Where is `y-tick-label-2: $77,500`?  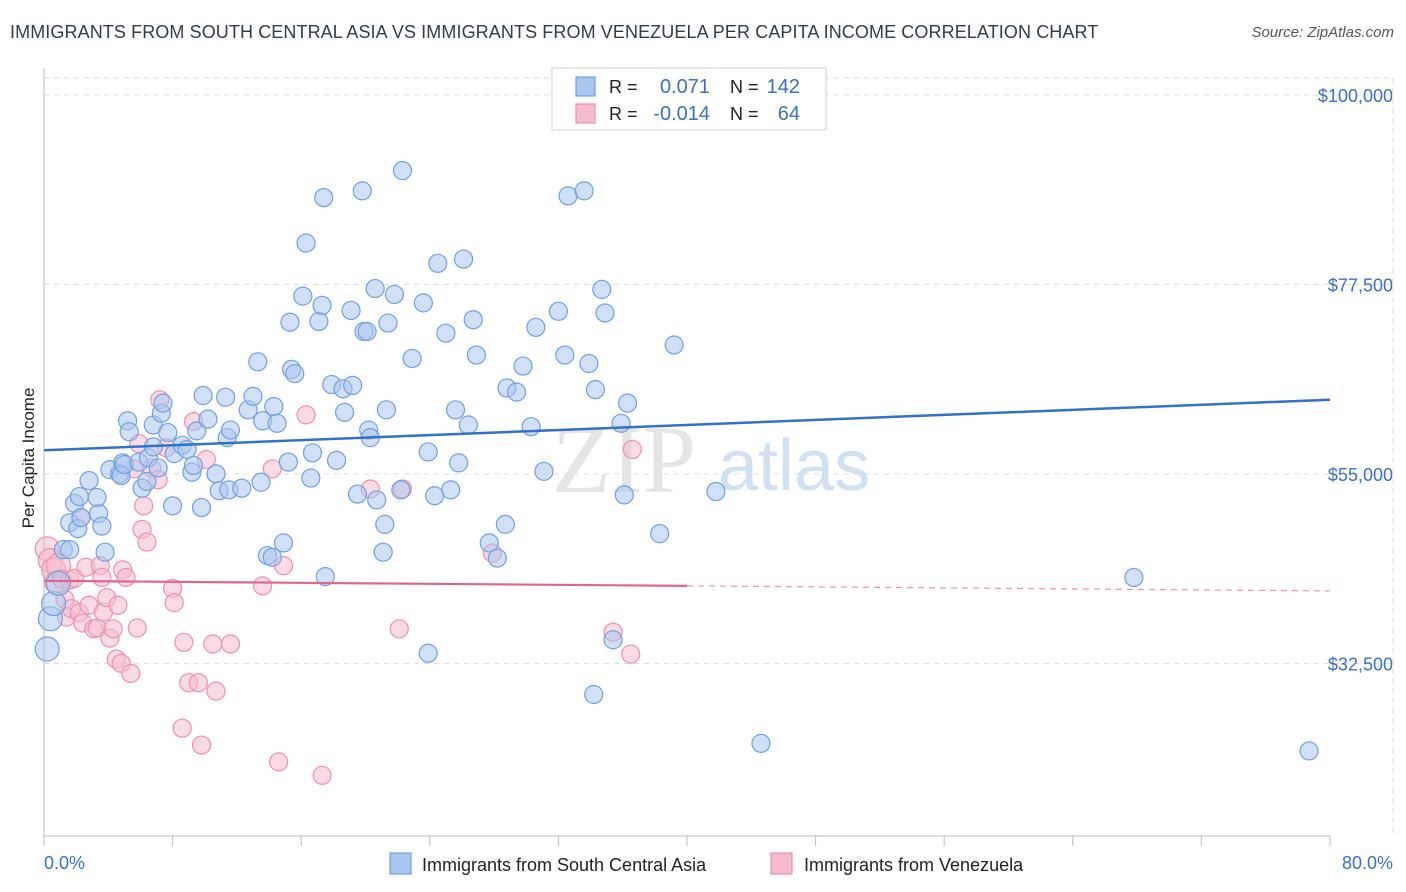 y-tick-label-2: $77,500 is located at coordinates (1360, 285).